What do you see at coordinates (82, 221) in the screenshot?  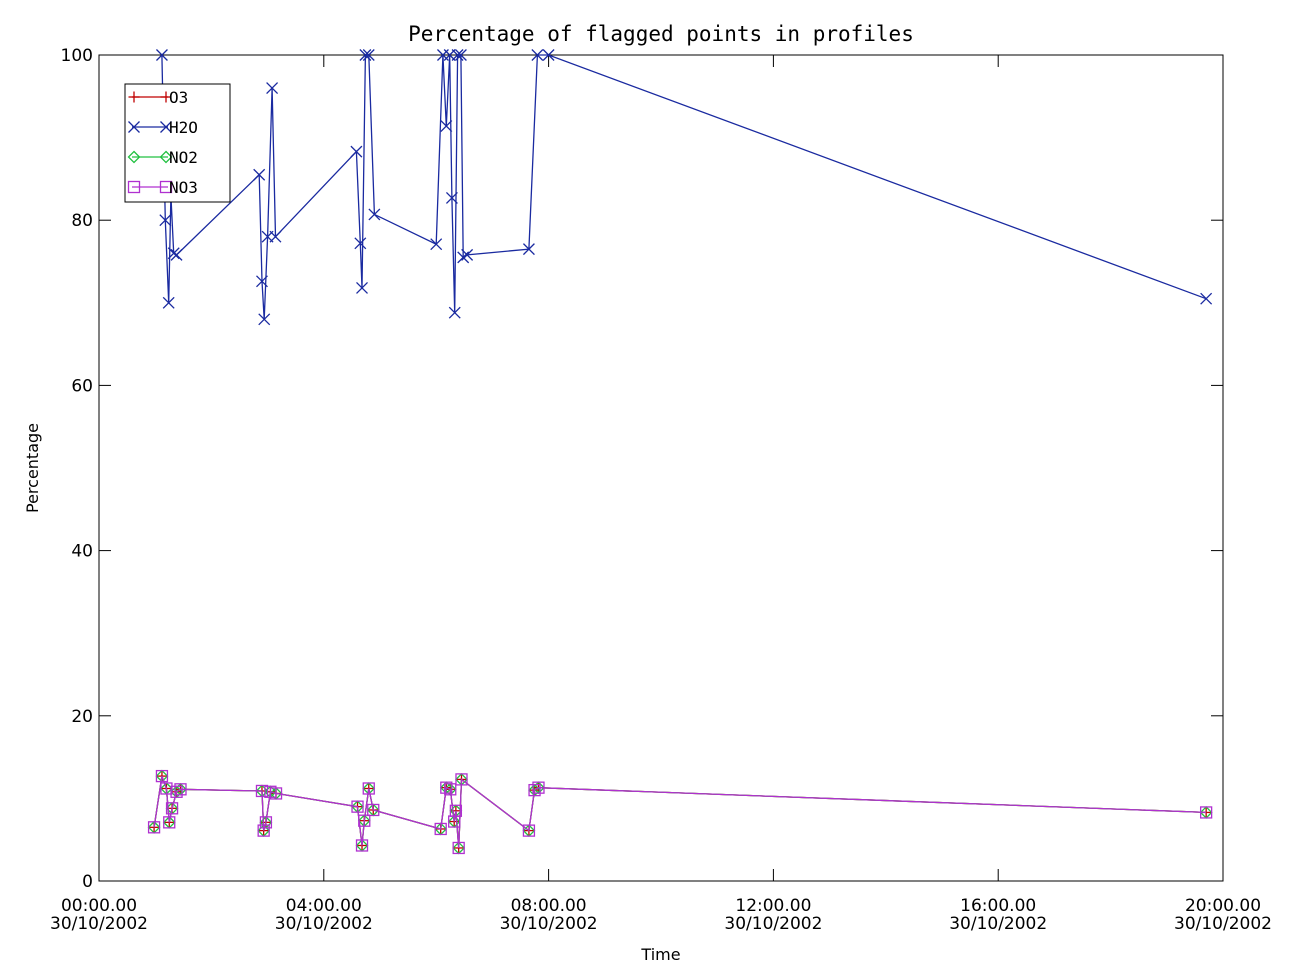 I see `y-tick-label: 80` at bounding box center [82, 221].